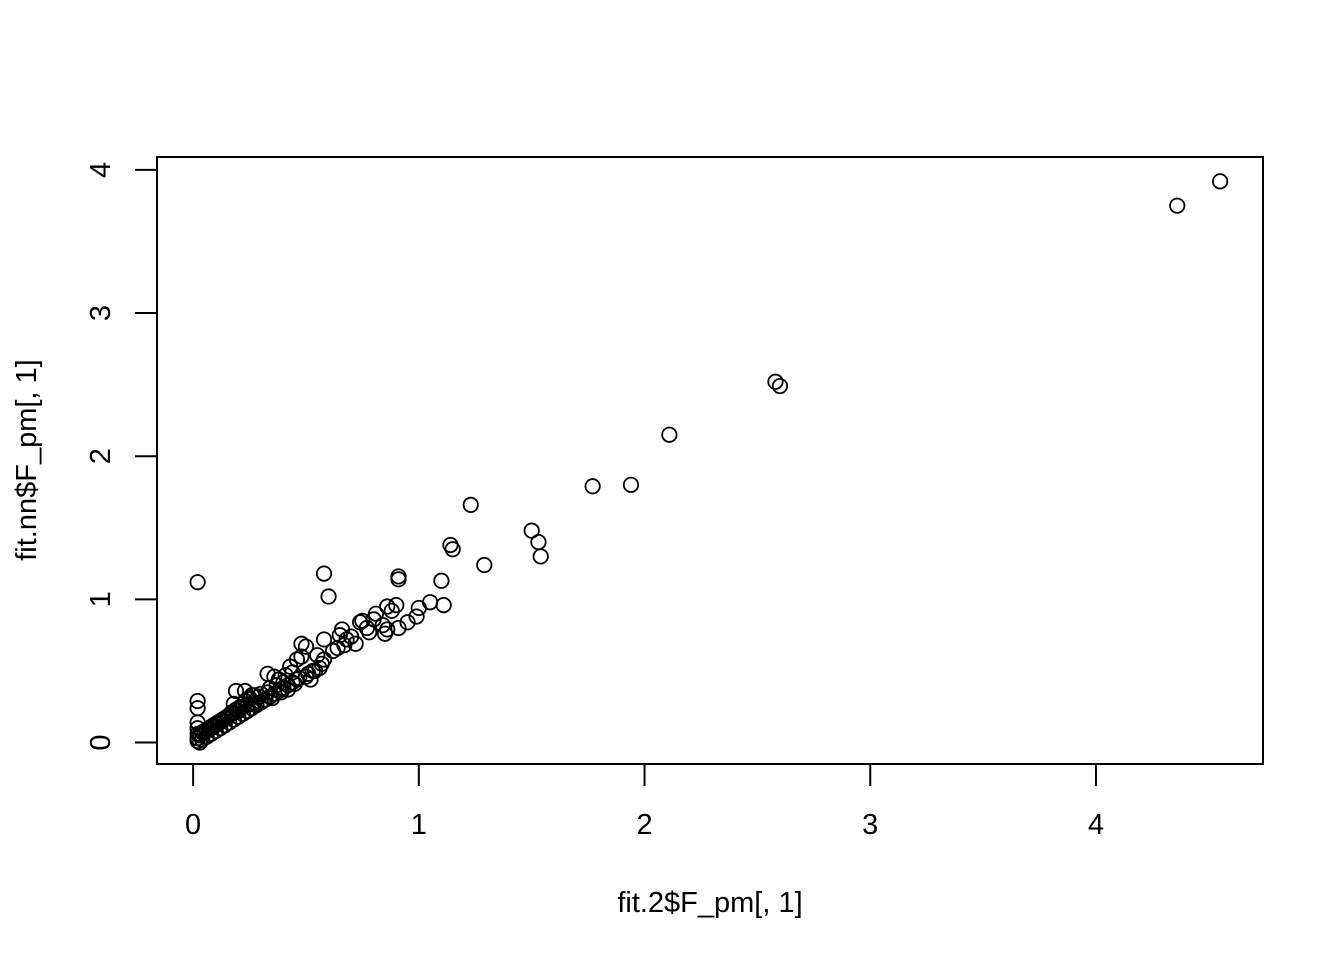 The width and height of the screenshot is (1344, 960). Describe the element at coordinates (1096, 825) in the screenshot. I see `x-tick-label: 4` at that location.